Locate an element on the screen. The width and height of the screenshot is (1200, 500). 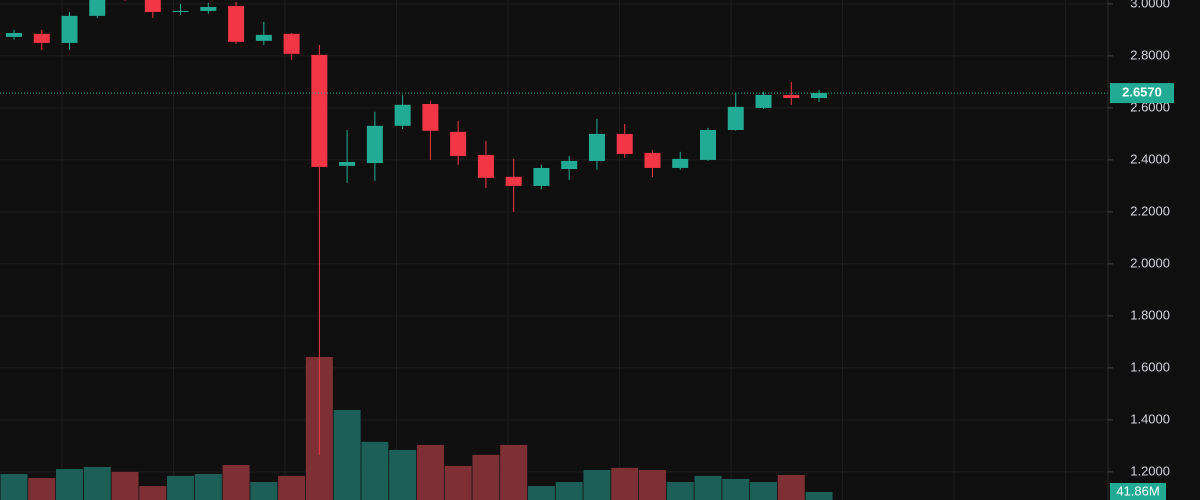
y-tick-label: 2.2000 is located at coordinates (1150, 210).